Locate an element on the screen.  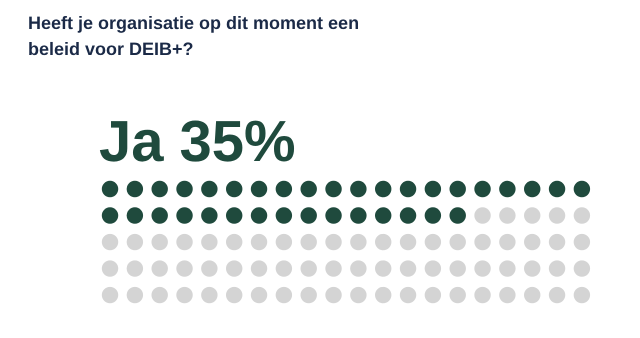
category-label: Ja is located at coordinates (131, 141).